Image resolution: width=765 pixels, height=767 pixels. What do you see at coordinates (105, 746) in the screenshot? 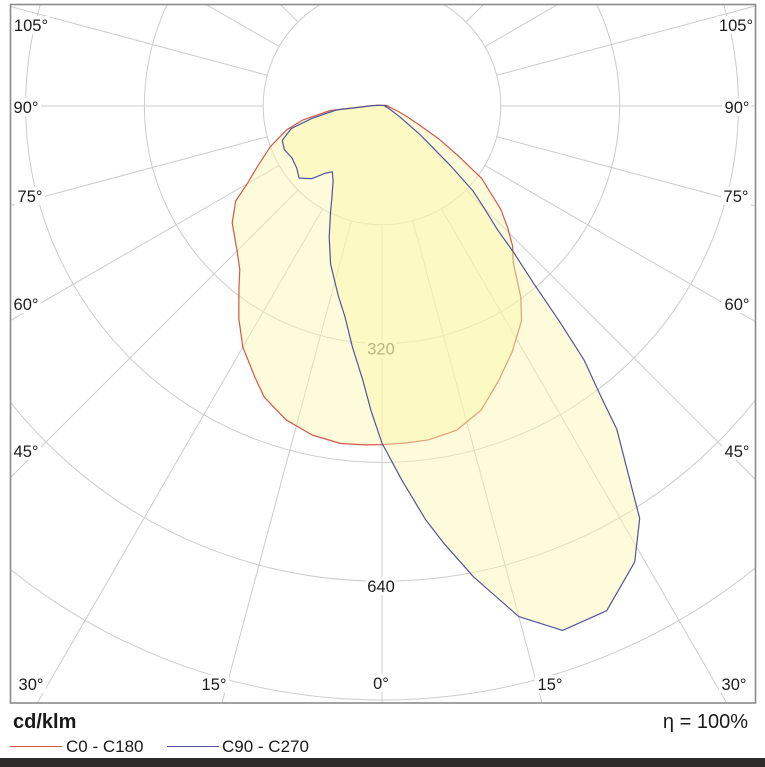
I see `legend-c0-c180-label: C0 - C180` at bounding box center [105, 746].